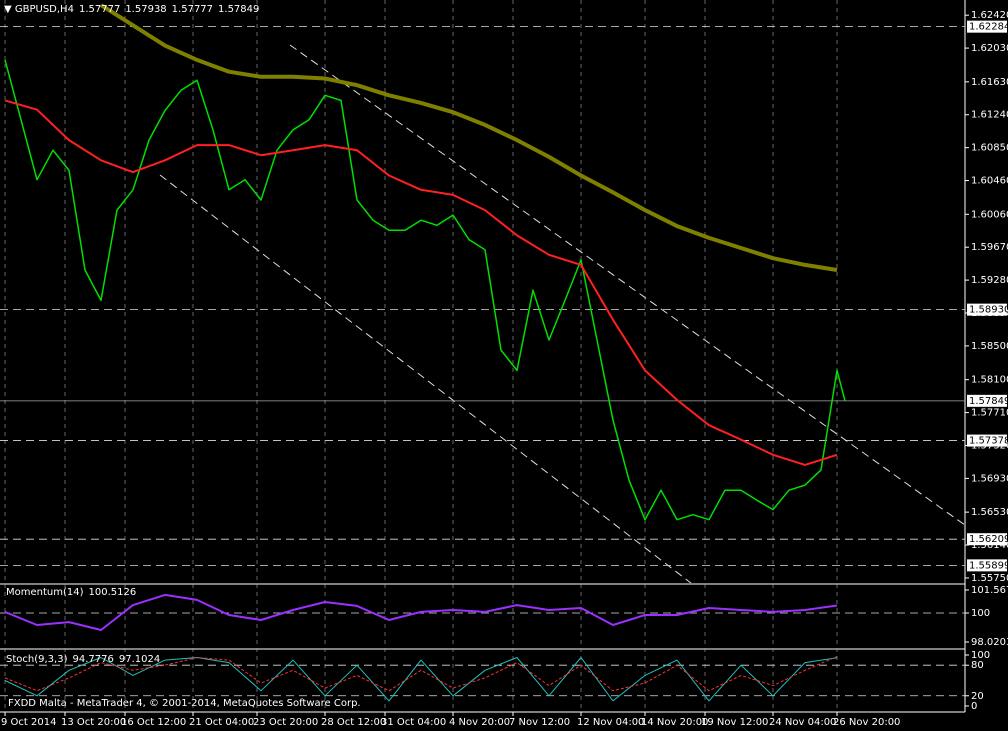  Describe the element at coordinates (479, 722) in the screenshot. I see `x-tick-label: 4 Nov 20:00` at that location.